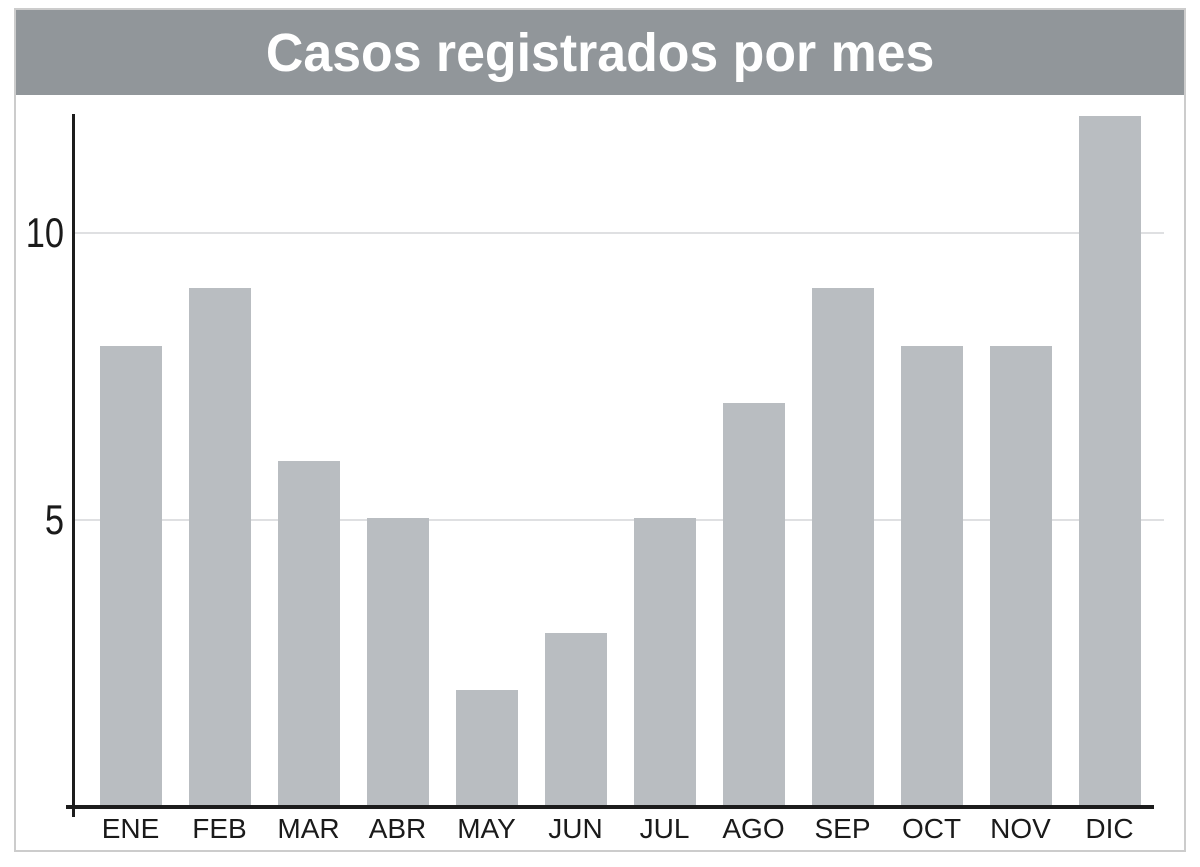  I want to click on bar-oct, so click(931, 575).